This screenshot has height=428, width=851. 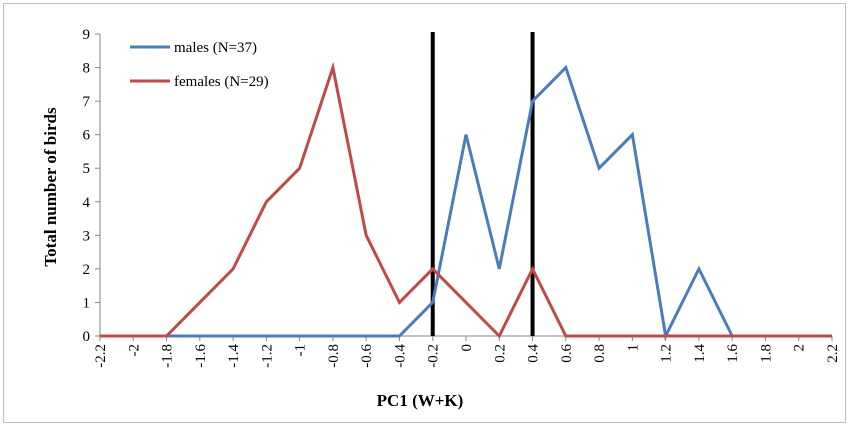 I want to click on y-axis-title: Total number of birds, so click(x=50, y=187).